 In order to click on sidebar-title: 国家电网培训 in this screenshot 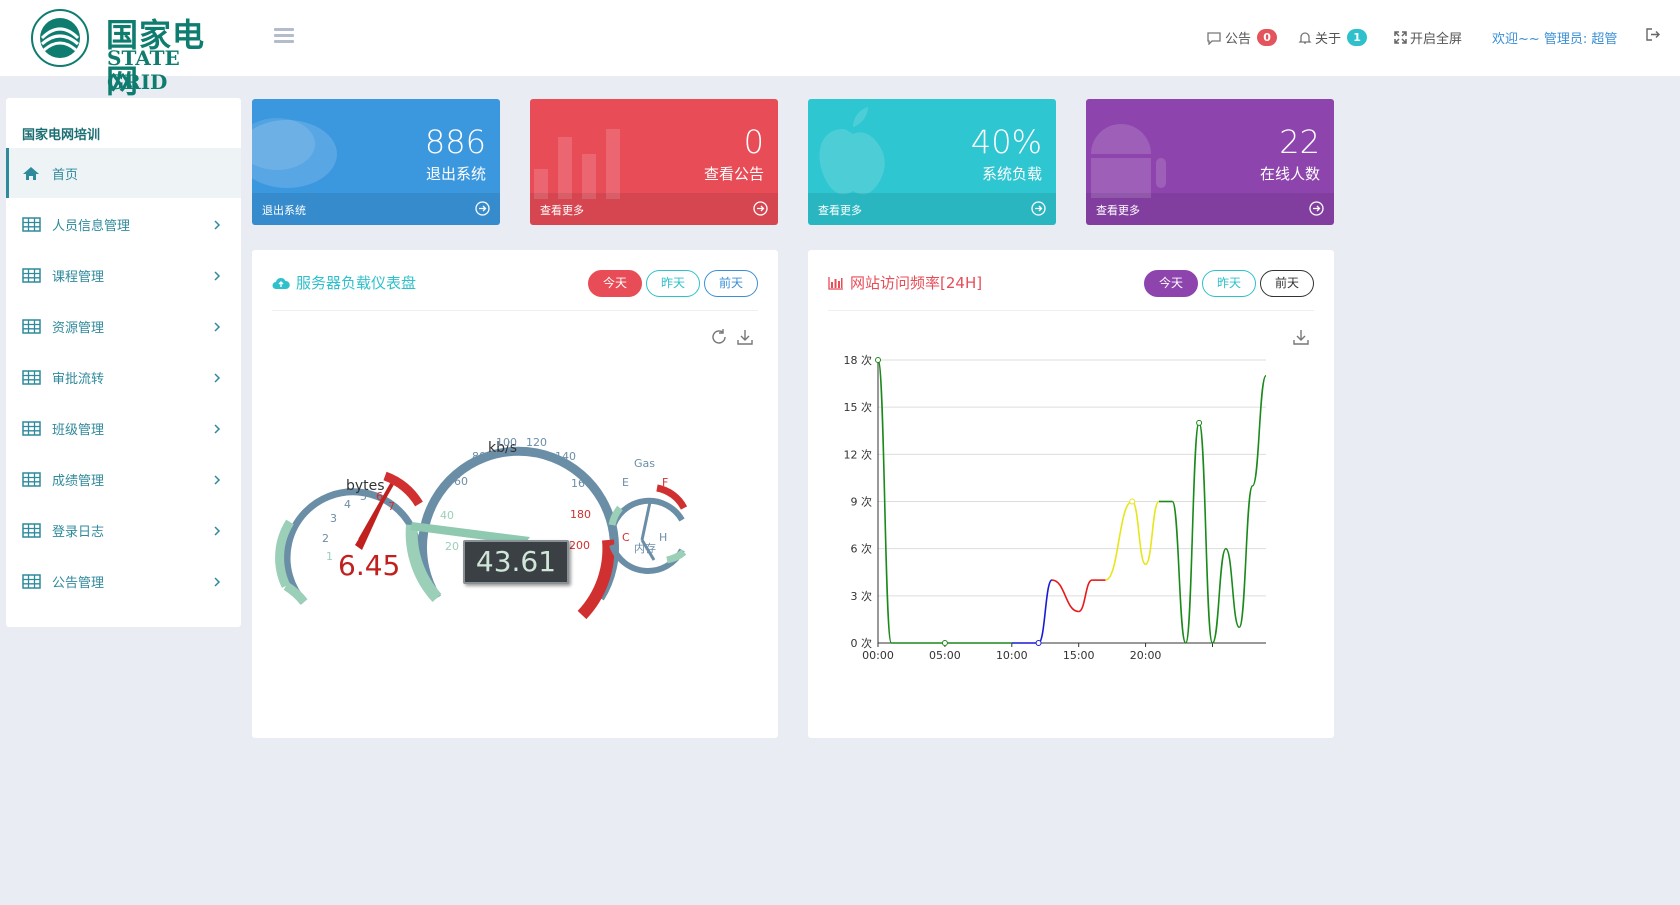, I will do `click(61, 135)`.